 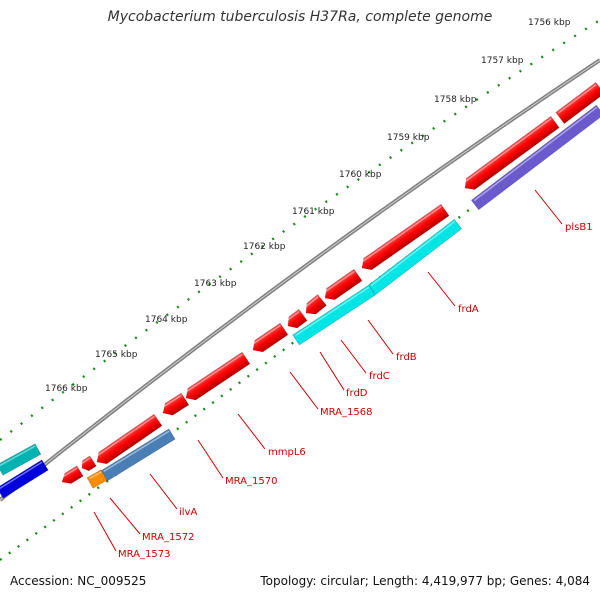 What do you see at coordinates (314, 306) in the screenshot?
I see `gene-frdC-cds` at bounding box center [314, 306].